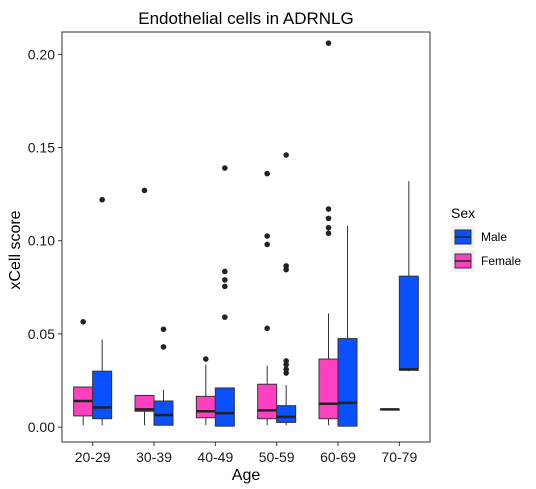  I want to click on y-tick-label: 0.15, so click(41, 148).